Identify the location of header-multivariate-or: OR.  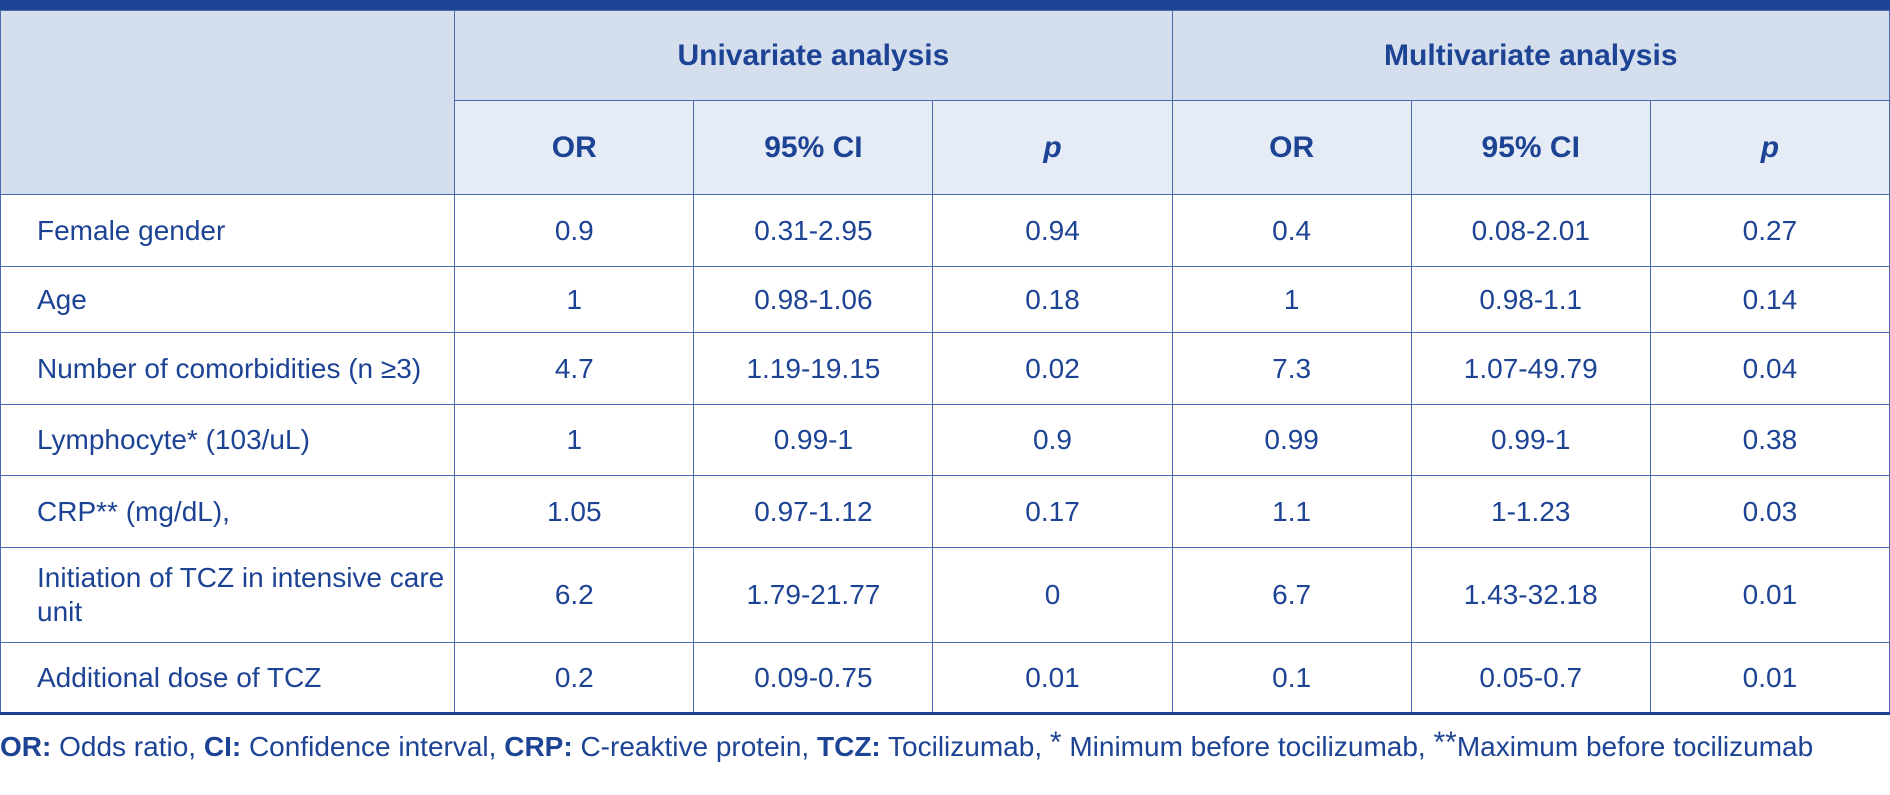
(1291, 147).